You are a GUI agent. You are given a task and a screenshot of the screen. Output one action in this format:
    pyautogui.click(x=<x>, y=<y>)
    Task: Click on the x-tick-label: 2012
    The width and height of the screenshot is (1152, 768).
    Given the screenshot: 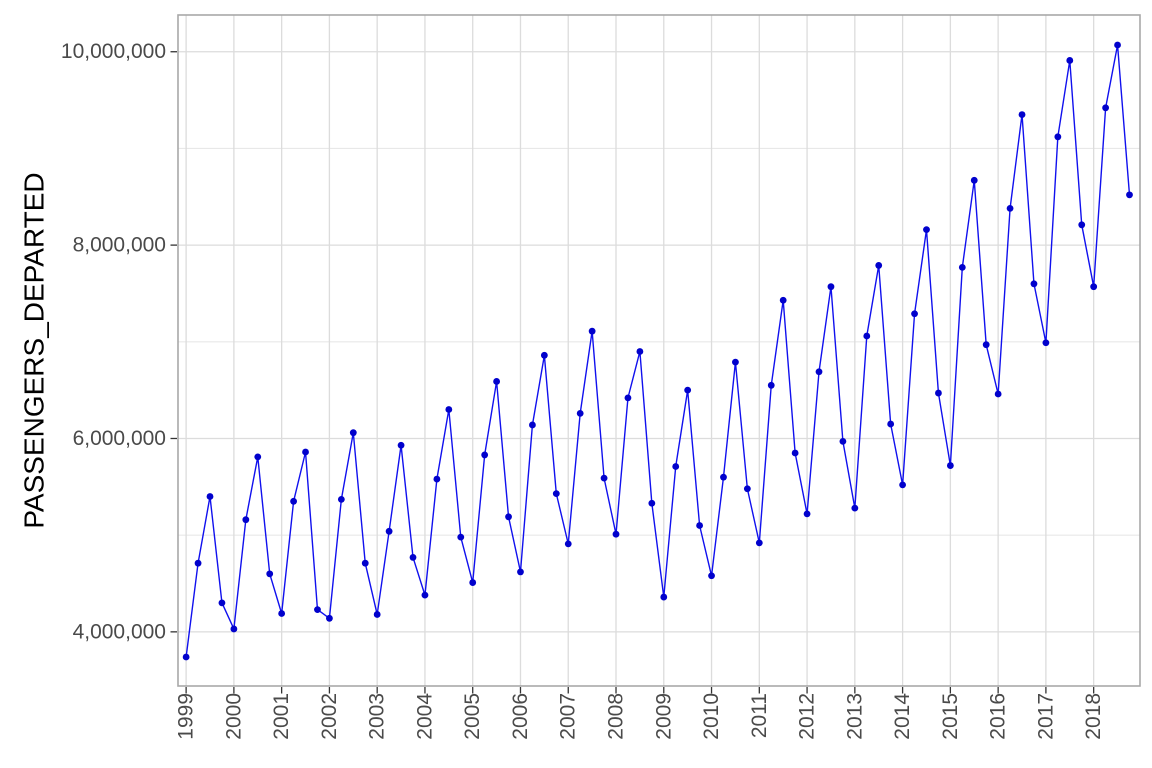 What is the action you would take?
    pyautogui.click(x=807, y=716)
    